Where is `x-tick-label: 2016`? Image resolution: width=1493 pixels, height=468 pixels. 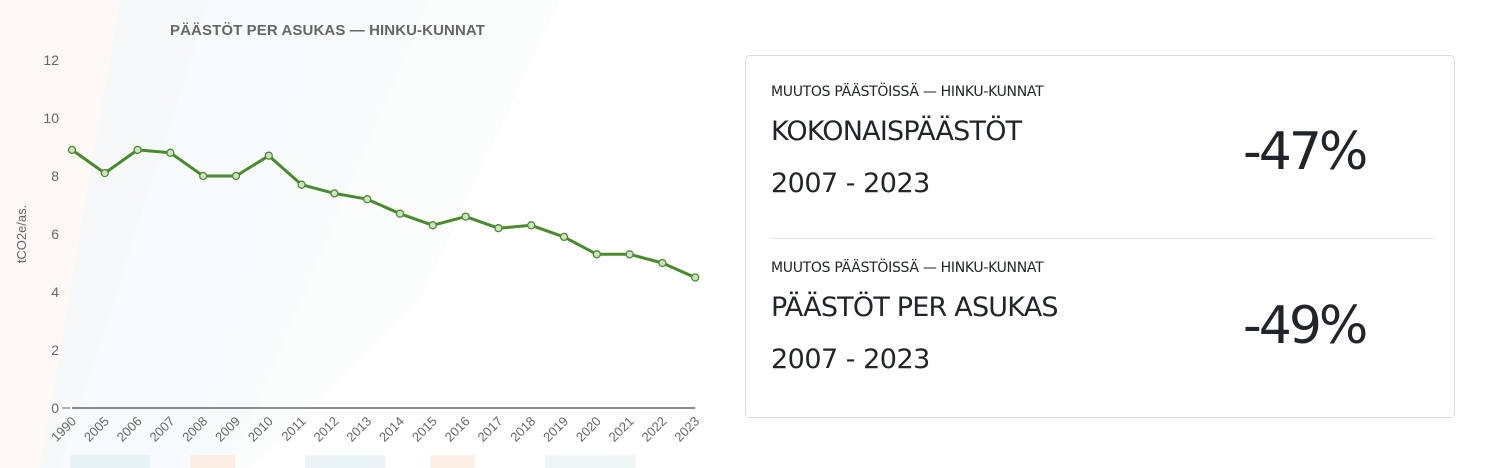 x-tick-label: 2016 is located at coordinates (457, 429).